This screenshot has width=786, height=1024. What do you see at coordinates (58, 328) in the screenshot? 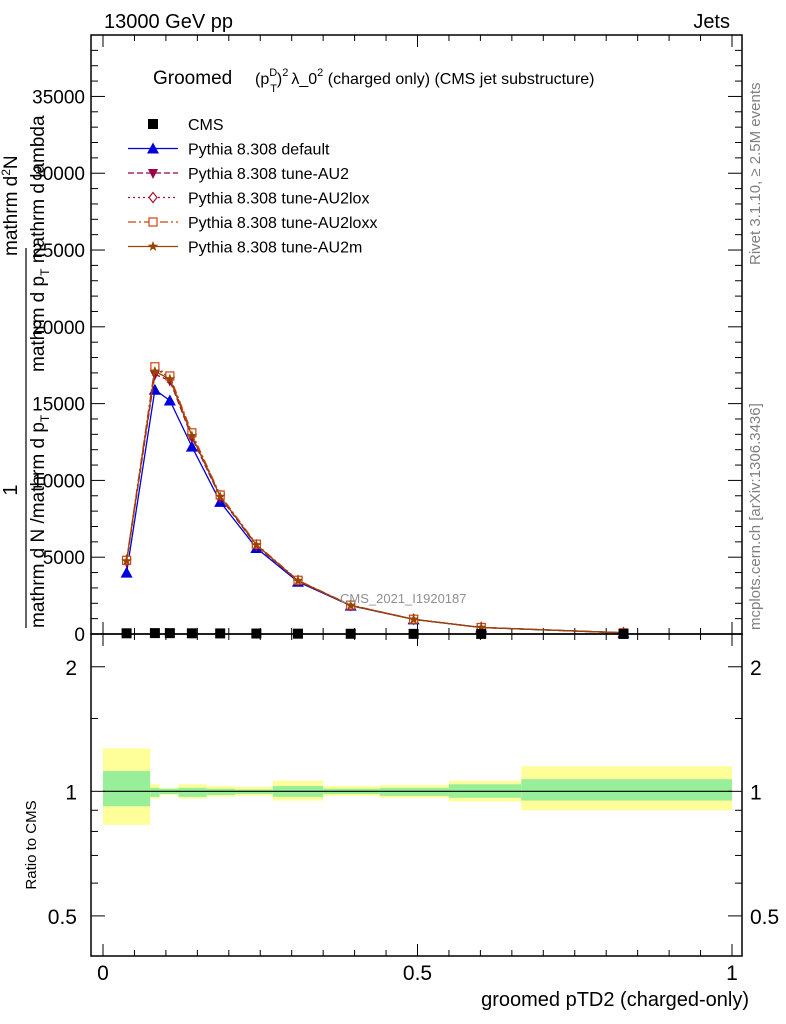
I see `main-ytick-label: 20000` at bounding box center [58, 328].